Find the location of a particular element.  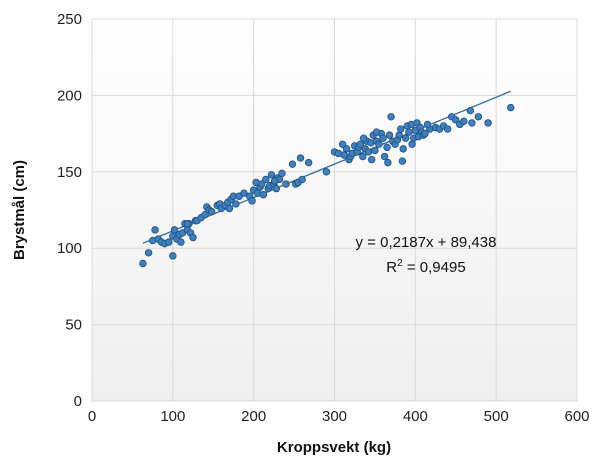

x-tick-label: 300 is located at coordinates (334, 416).